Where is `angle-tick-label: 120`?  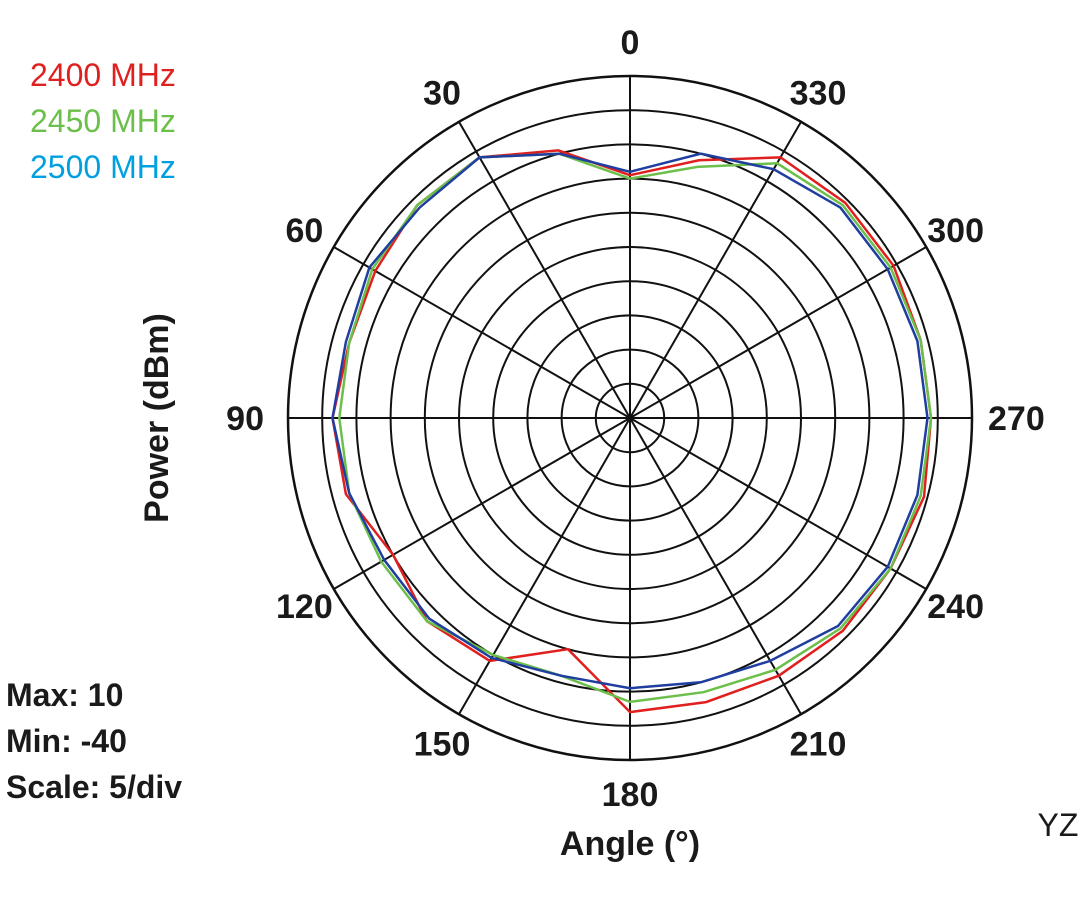 angle-tick-label: 120 is located at coordinates (304, 607).